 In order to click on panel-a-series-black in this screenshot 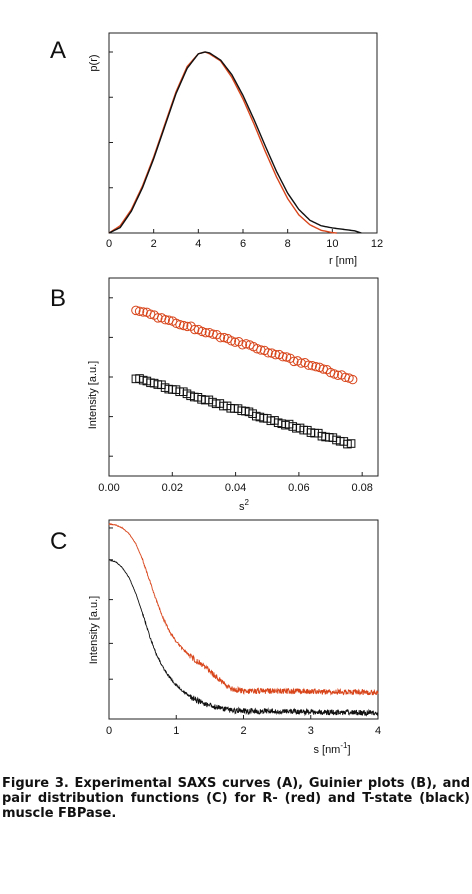, I will do `click(235, 142)`.